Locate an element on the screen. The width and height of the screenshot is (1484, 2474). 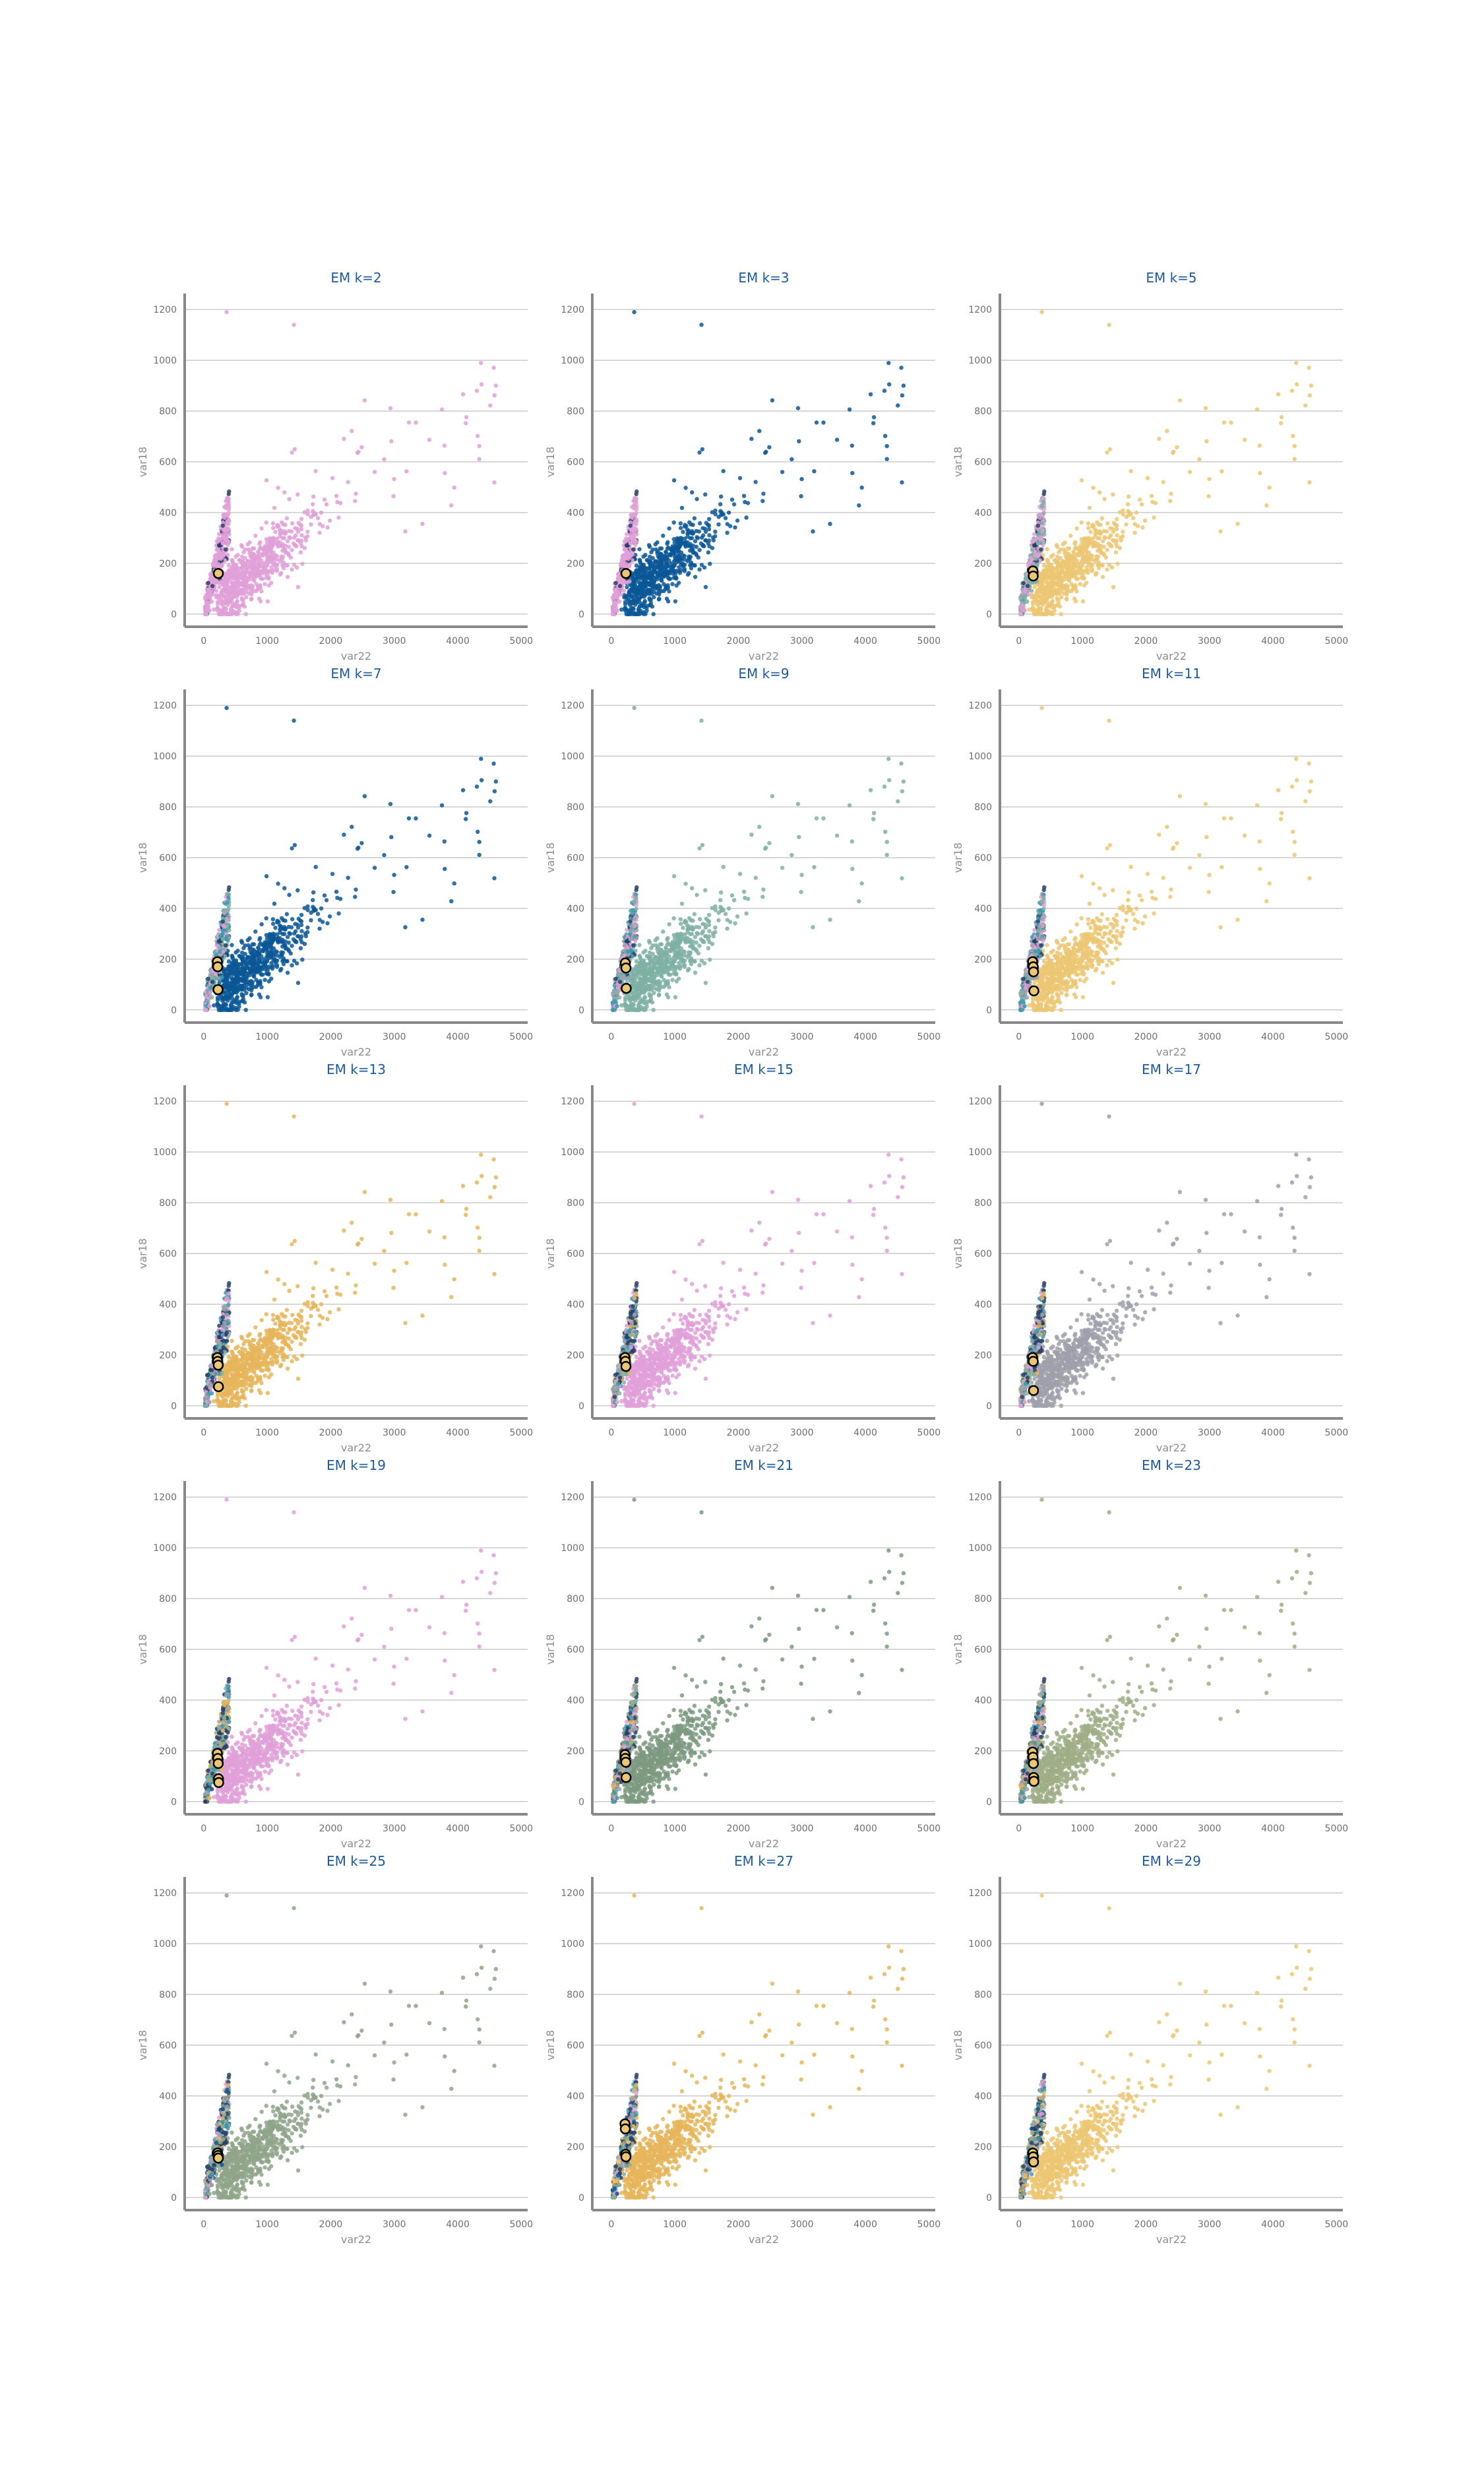
cluster-center is located at coordinates (626, 573).